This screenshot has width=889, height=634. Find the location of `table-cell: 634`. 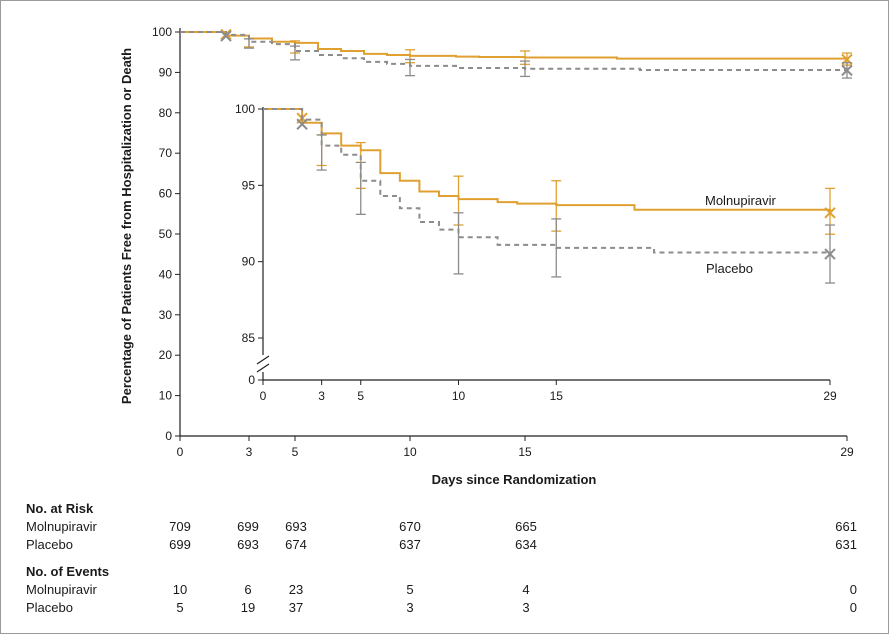

table-cell: 634 is located at coordinates (526, 544).